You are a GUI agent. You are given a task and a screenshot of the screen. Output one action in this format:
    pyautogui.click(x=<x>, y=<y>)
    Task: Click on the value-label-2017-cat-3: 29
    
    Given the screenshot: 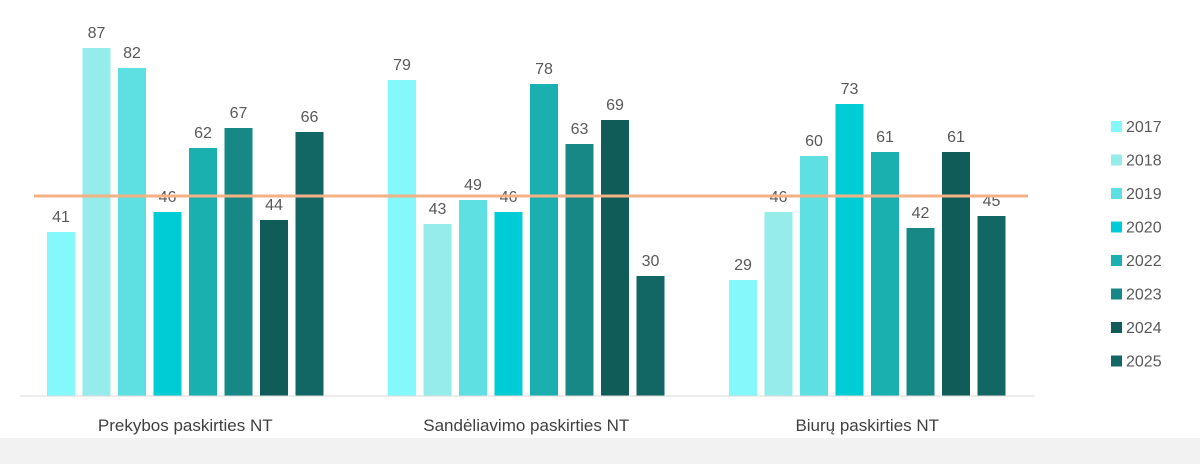 What is the action you would take?
    pyautogui.click(x=743, y=265)
    